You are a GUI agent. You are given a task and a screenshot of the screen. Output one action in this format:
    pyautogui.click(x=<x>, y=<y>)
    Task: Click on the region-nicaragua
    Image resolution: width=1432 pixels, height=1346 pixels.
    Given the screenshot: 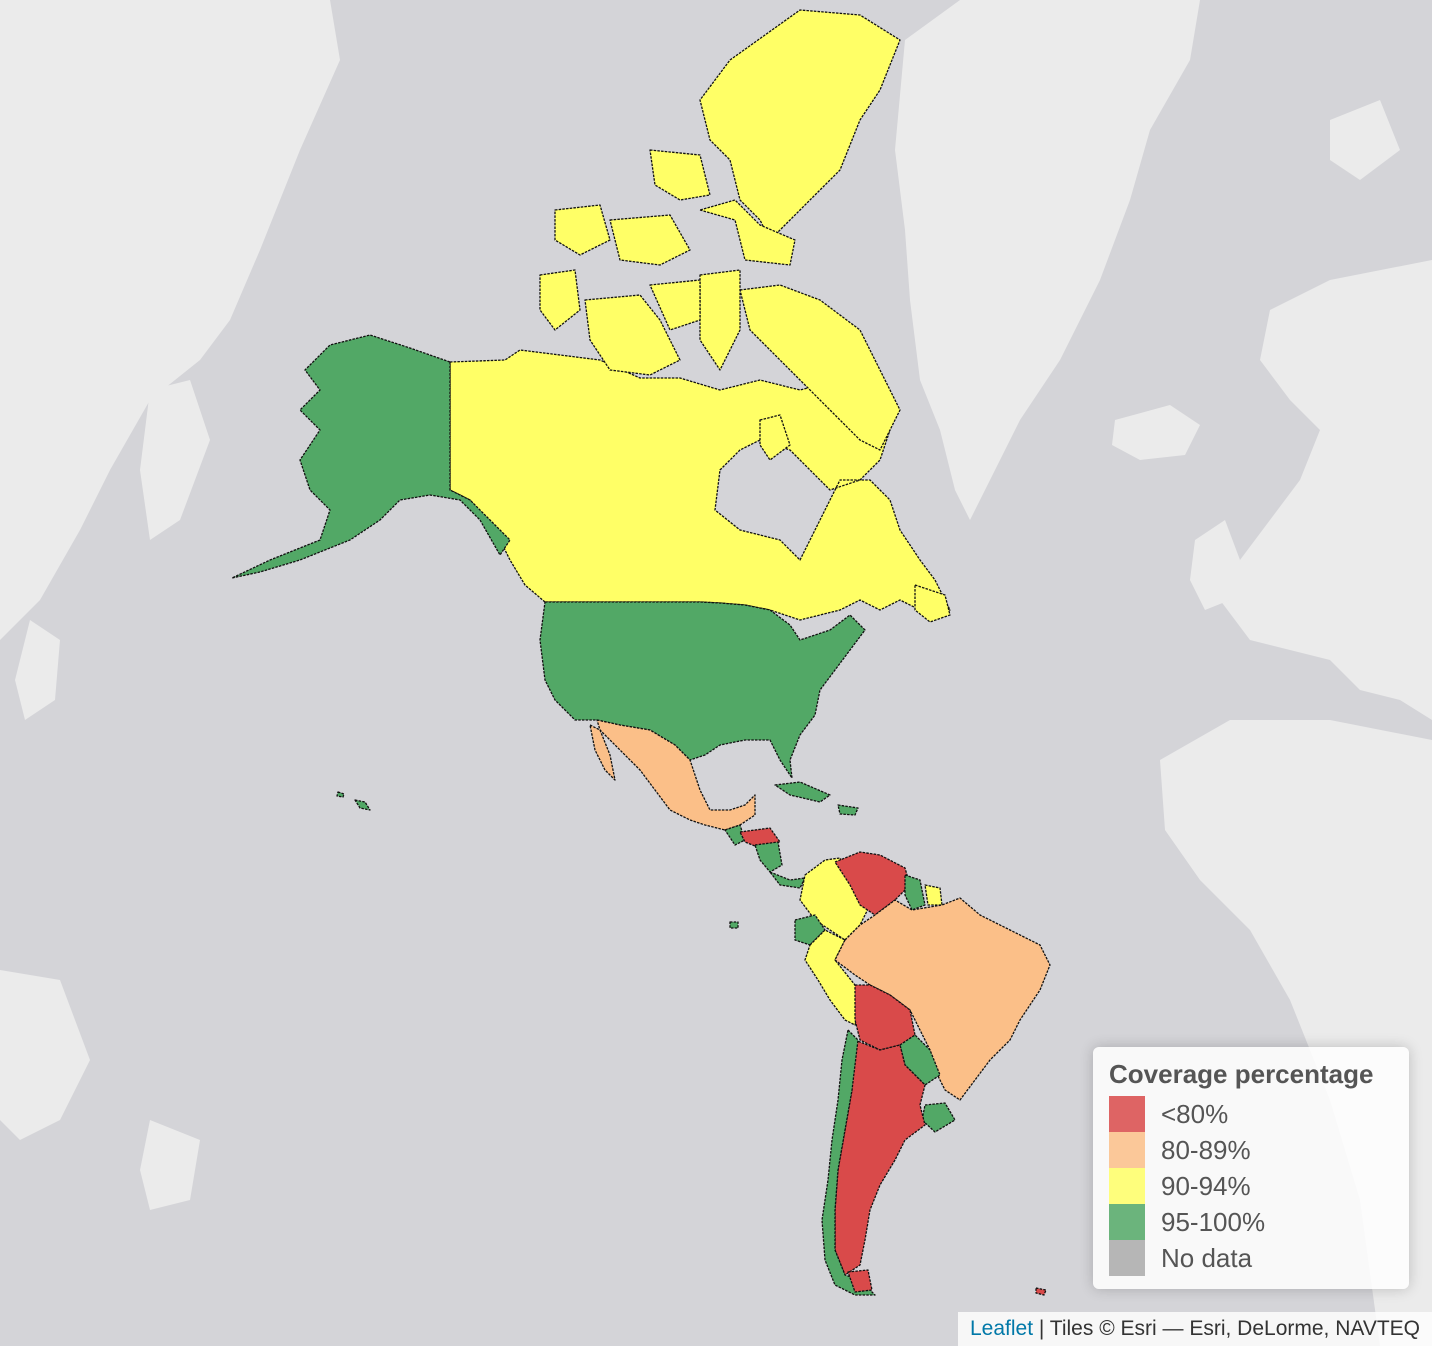 What is the action you would take?
    pyautogui.click(x=768, y=857)
    